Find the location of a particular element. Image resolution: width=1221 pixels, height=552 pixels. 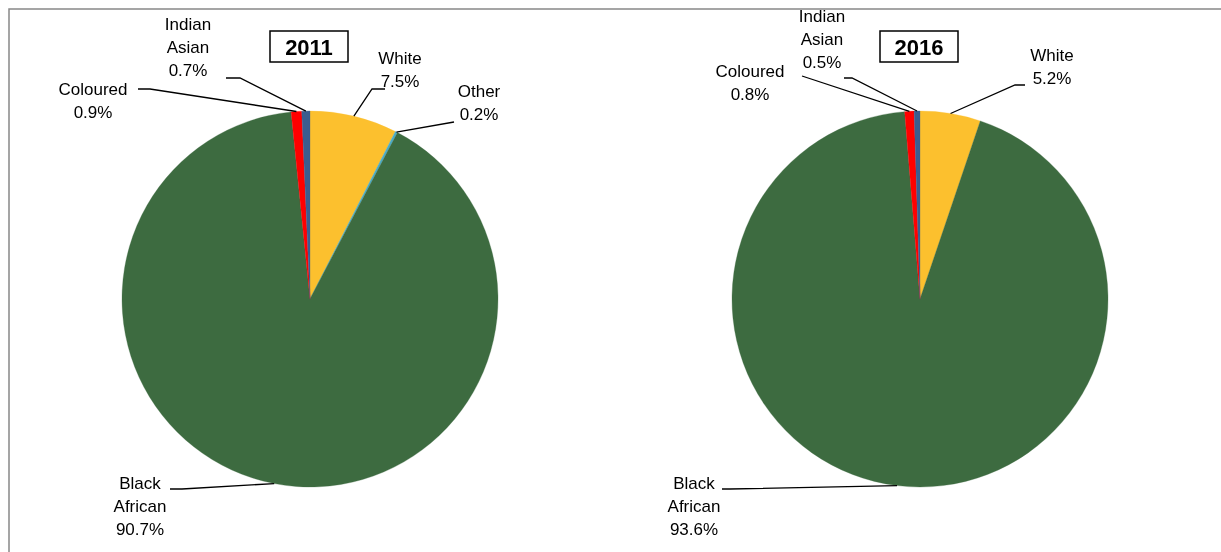

data-label: 0.9% is located at coordinates (93, 112).